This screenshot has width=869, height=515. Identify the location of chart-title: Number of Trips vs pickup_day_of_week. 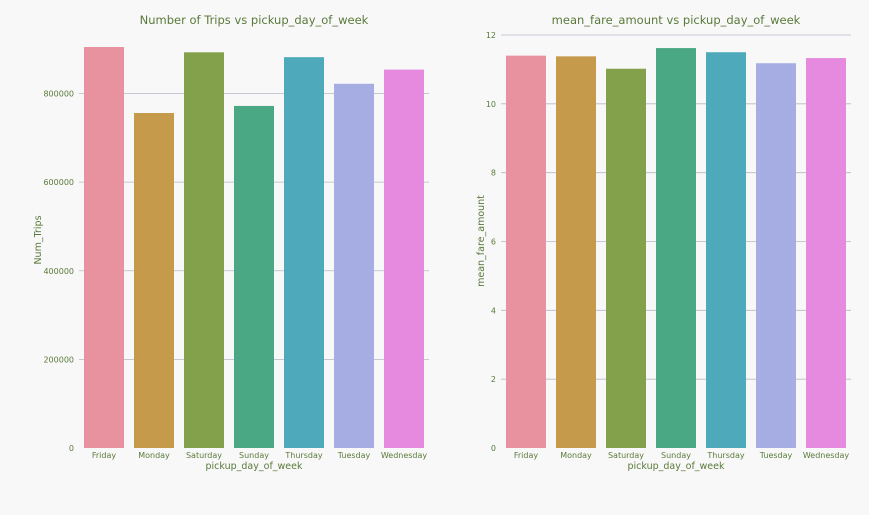
(254, 20).